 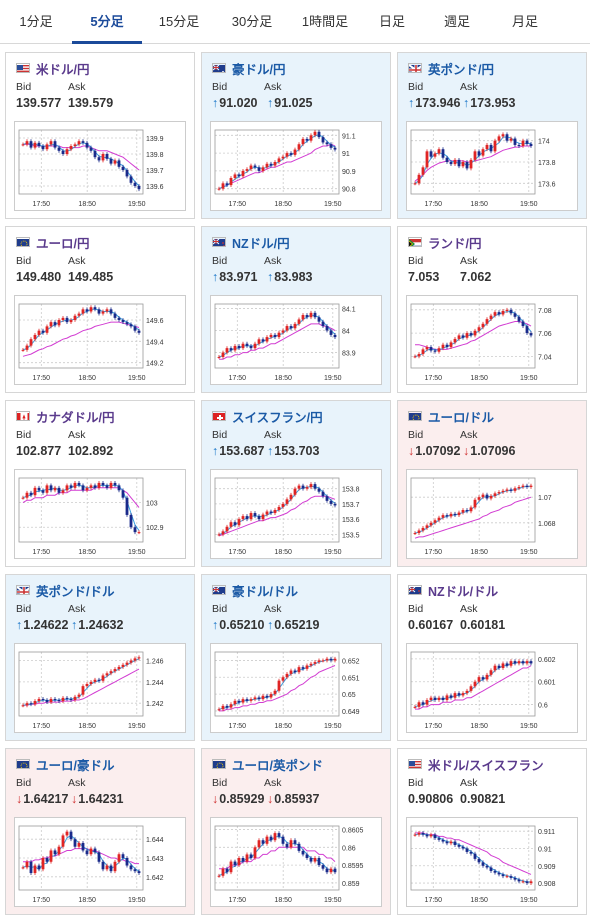 I want to click on chart-svg: 139.9 139.8 139.7 139.6 17:50 18:50 19:50, so click(x=91, y=168).